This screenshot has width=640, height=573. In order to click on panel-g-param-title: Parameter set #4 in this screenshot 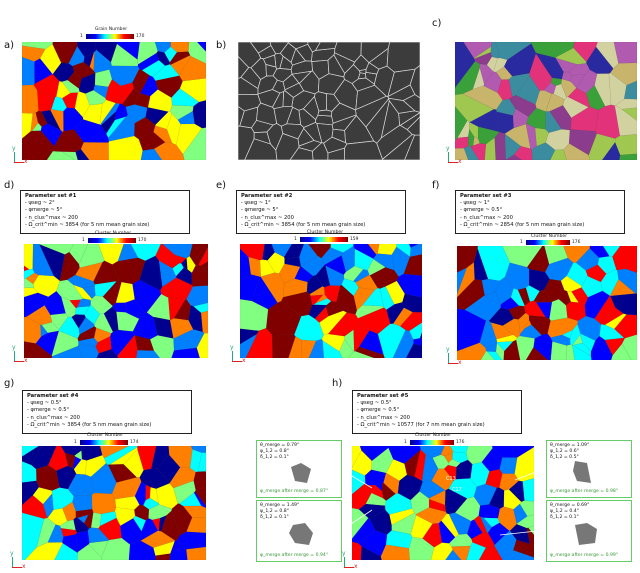, I will do `click(53, 396)`.